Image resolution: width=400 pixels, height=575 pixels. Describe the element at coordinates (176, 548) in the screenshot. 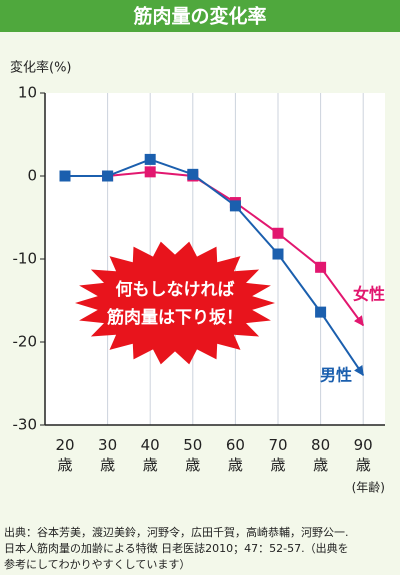

I see `source: 日本人筋肉量の加齢による特徴 日老医誌2010；47：52-57.（出典を` at that location.